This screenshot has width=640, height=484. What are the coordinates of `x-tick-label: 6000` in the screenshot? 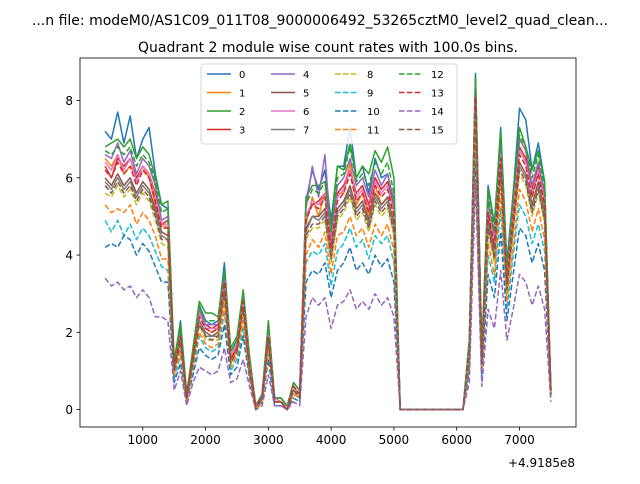 It's located at (456, 440).